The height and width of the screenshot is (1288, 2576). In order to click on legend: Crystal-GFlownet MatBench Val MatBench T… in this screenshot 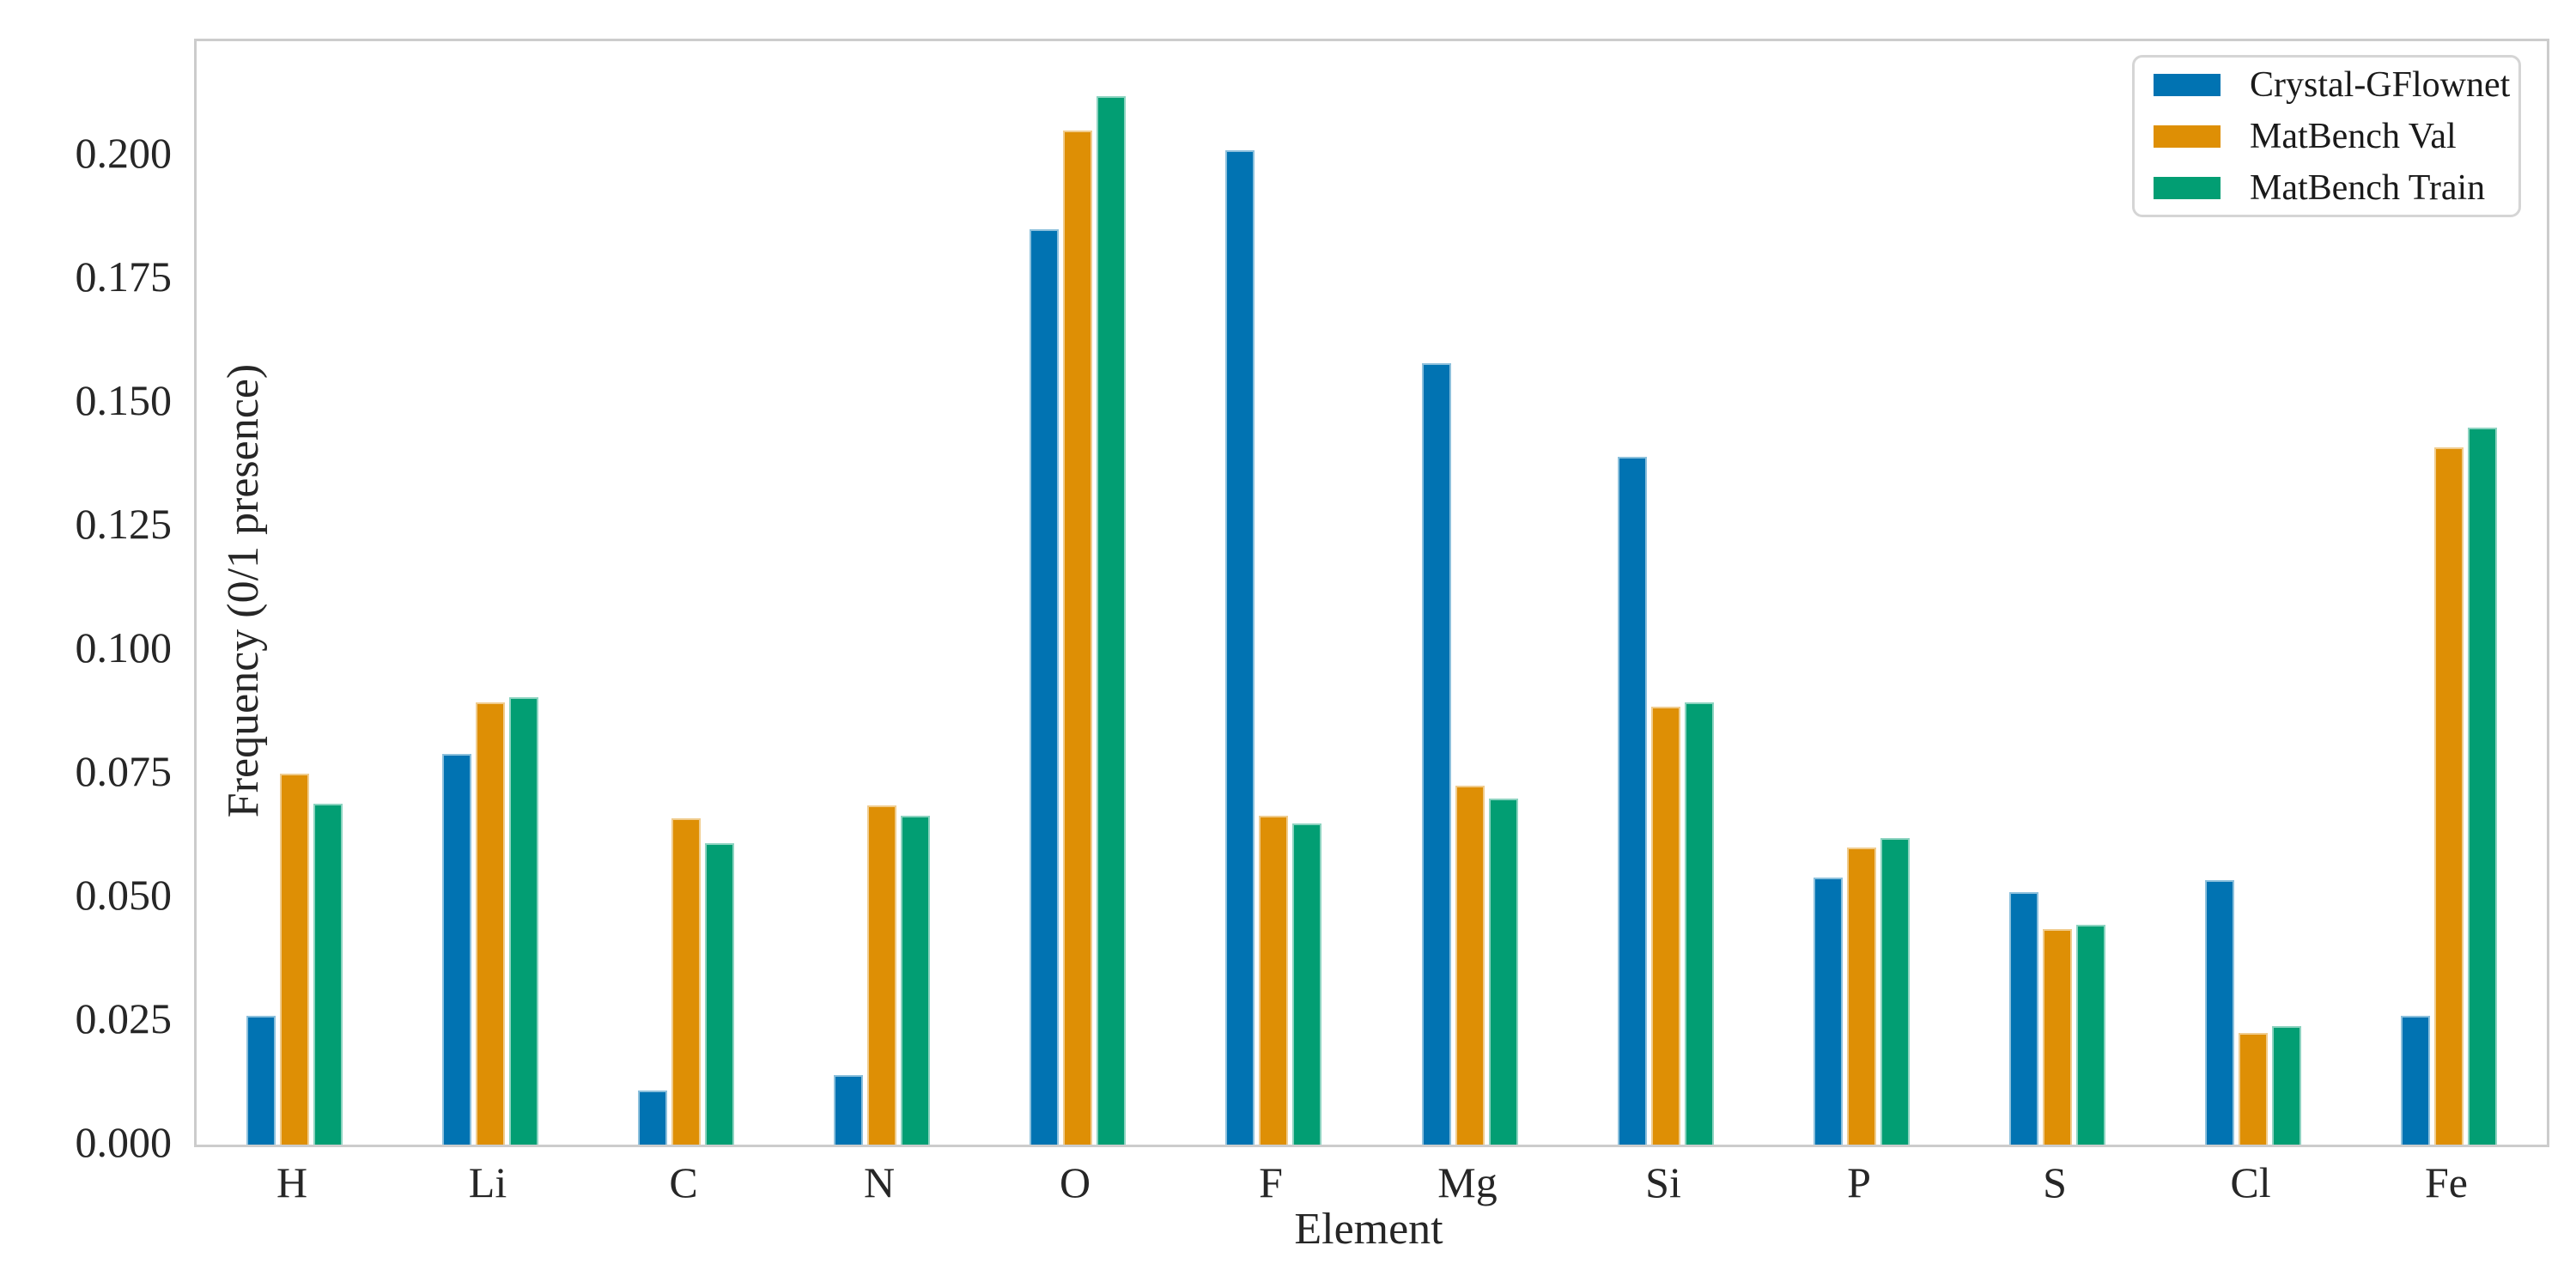, I will do `click(2326, 136)`.